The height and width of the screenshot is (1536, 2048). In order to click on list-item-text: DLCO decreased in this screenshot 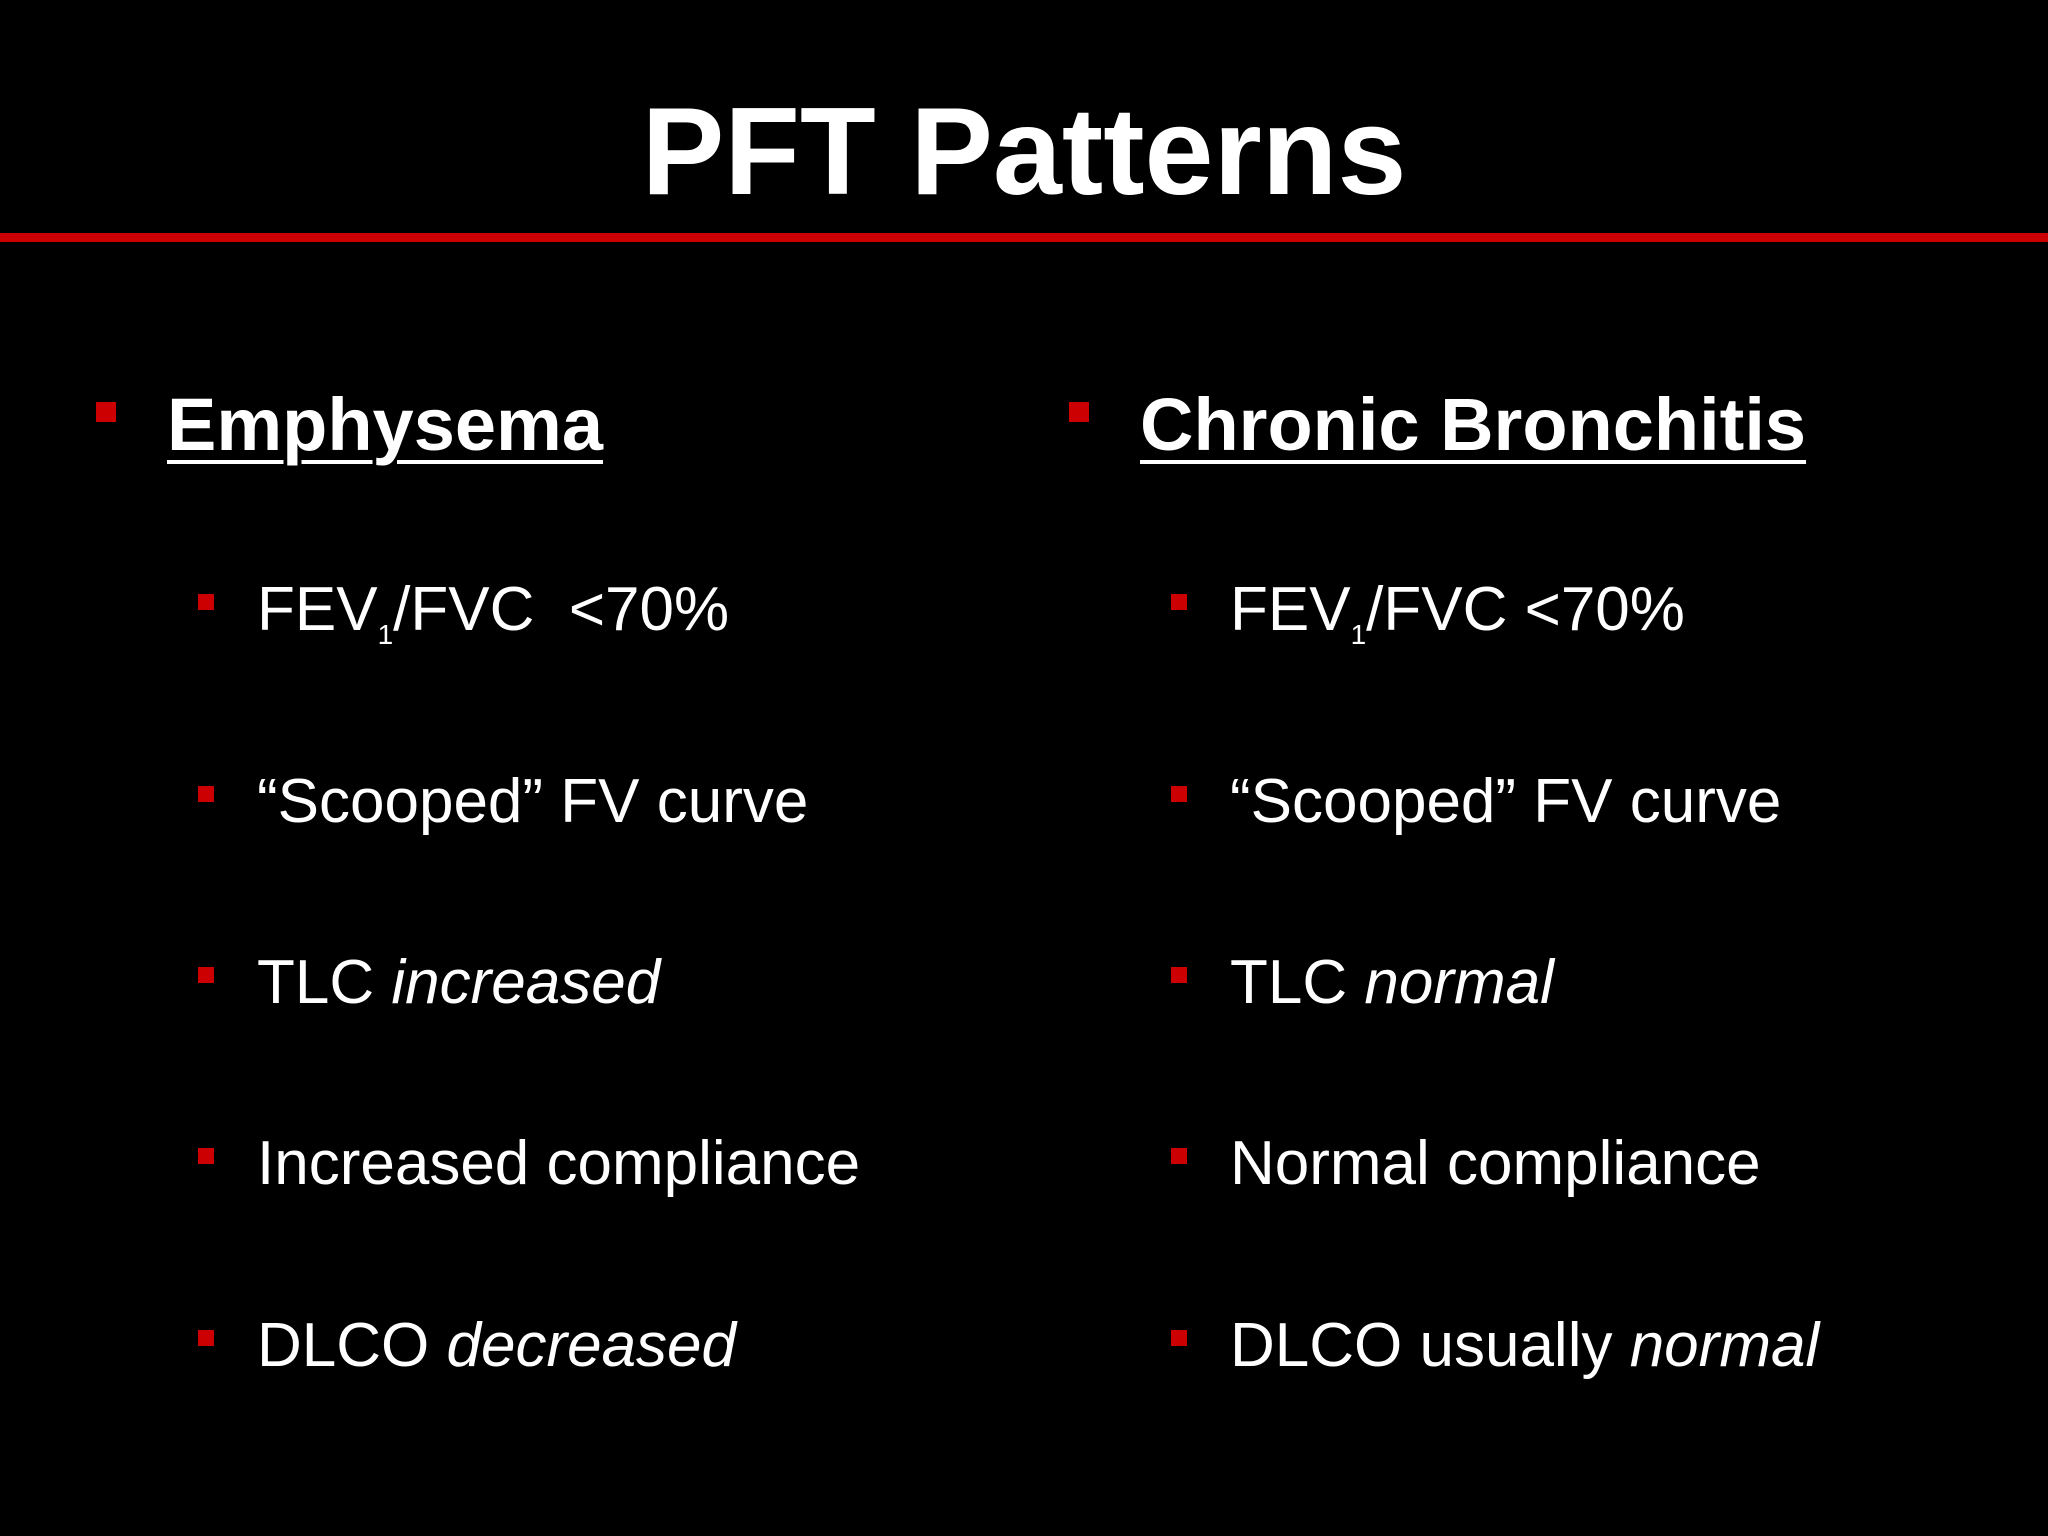, I will do `click(496, 1346)`.